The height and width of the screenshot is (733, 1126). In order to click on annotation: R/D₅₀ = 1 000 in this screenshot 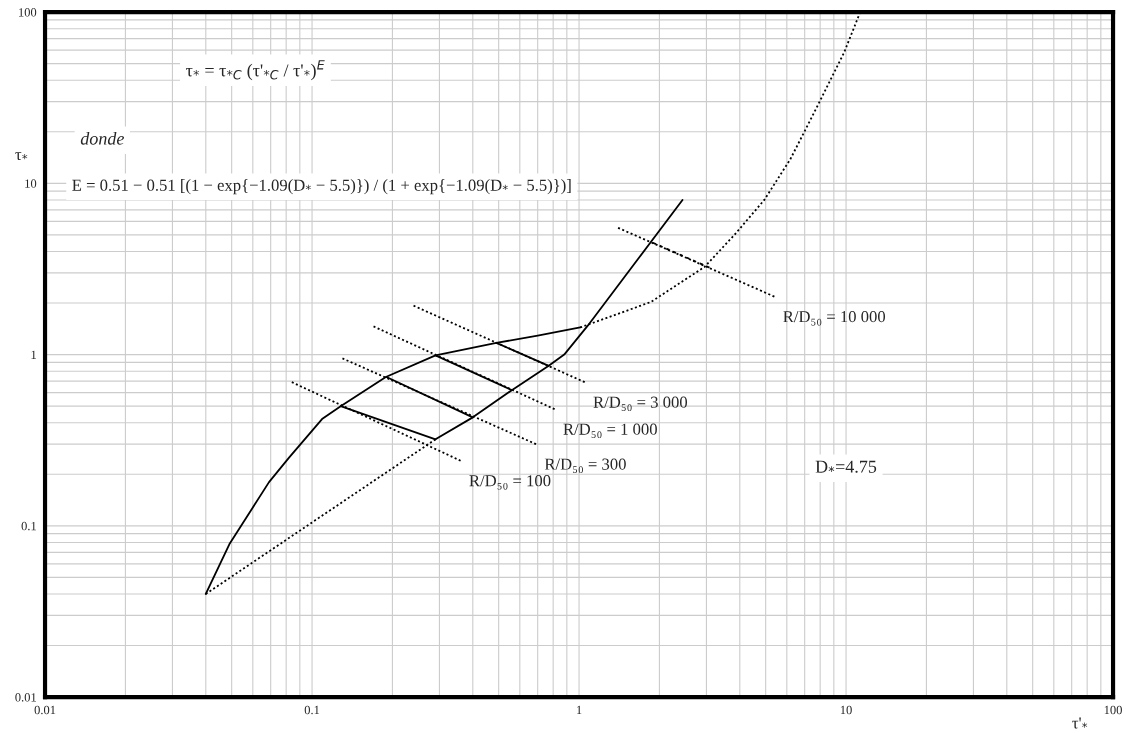, I will do `click(610, 431)`.